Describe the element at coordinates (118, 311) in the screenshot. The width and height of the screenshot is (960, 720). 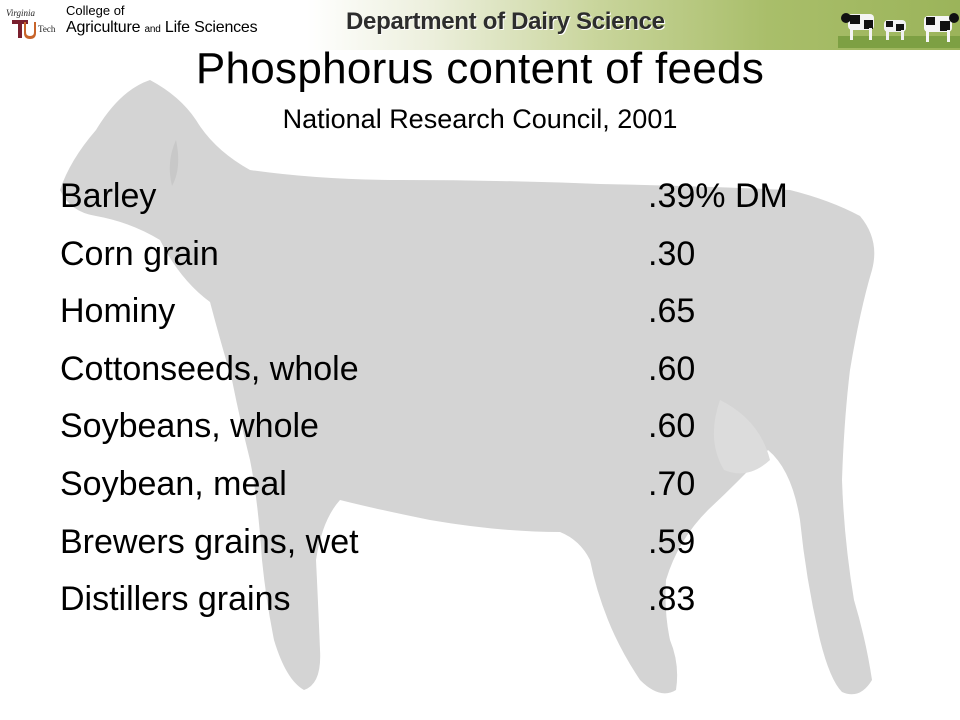
I see `feed-name: Hominy` at that location.